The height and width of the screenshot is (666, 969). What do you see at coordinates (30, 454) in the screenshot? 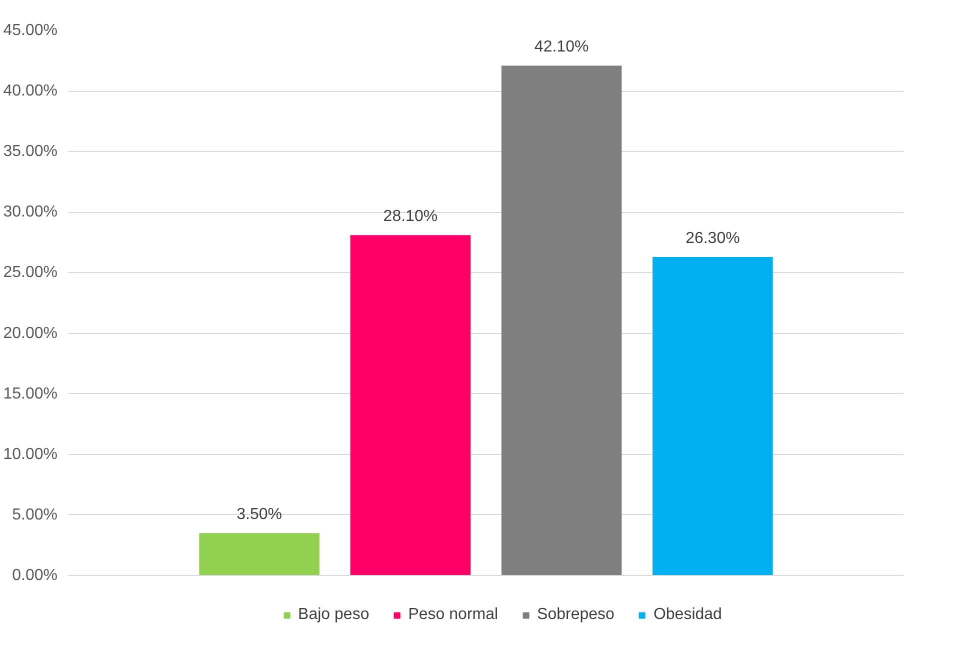
I see `y-tick-label: 10.00%` at bounding box center [30, 454].